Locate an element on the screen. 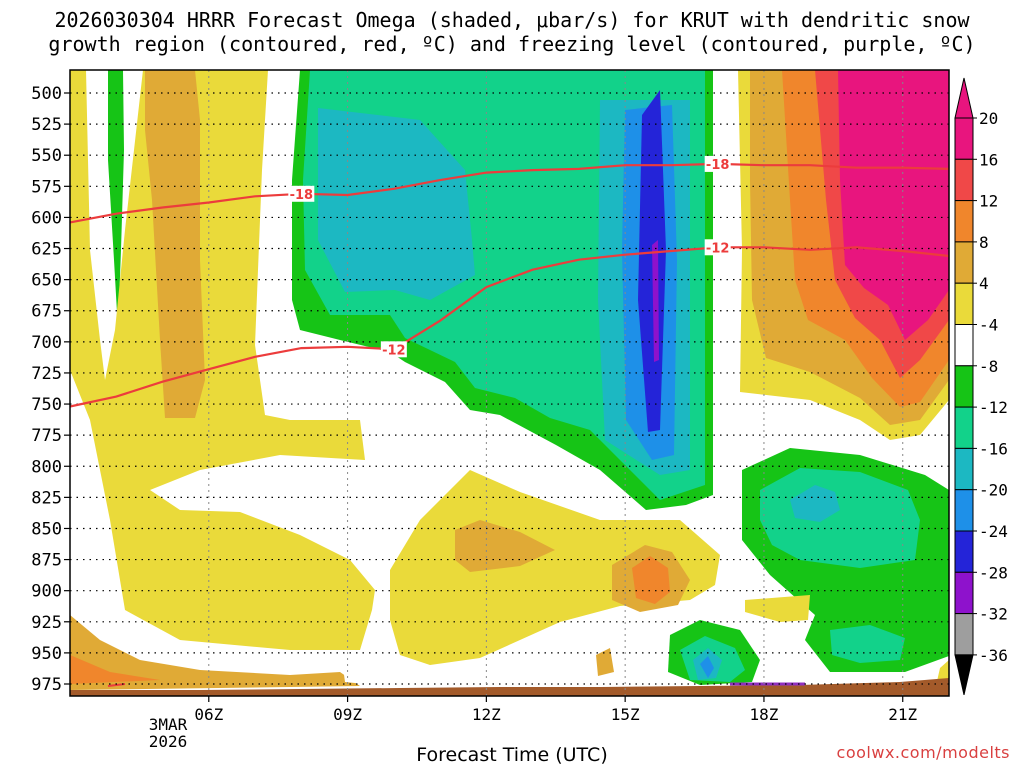 Image resolution: width=1024 pixels, height=768 pixels. time-axis: 06Z 09Z 12Z 15Z 18Z 21Z is located at coordinates (556, 710).